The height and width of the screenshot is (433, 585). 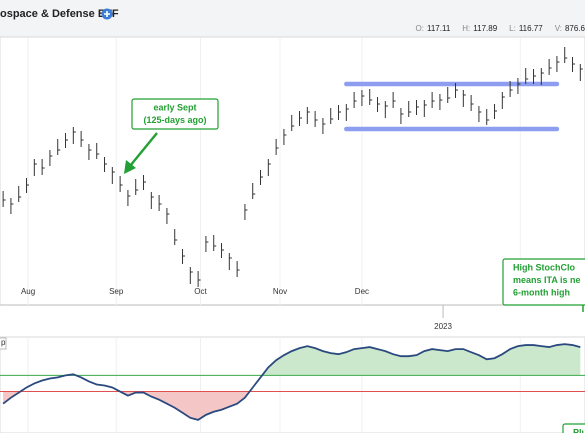 What do you see at coordinates (59, 14) in the screenshot?
I see `chart-title: ospace & Defense ETF` at bounding box center [59, 14].